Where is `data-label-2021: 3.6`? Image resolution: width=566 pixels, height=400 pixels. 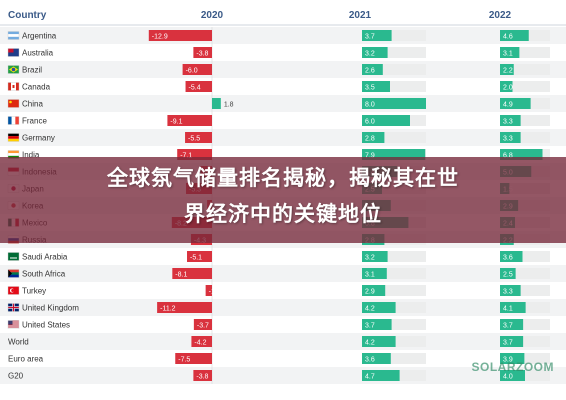 data-label-2021: 3.6 is located at coordinates (370, 360).